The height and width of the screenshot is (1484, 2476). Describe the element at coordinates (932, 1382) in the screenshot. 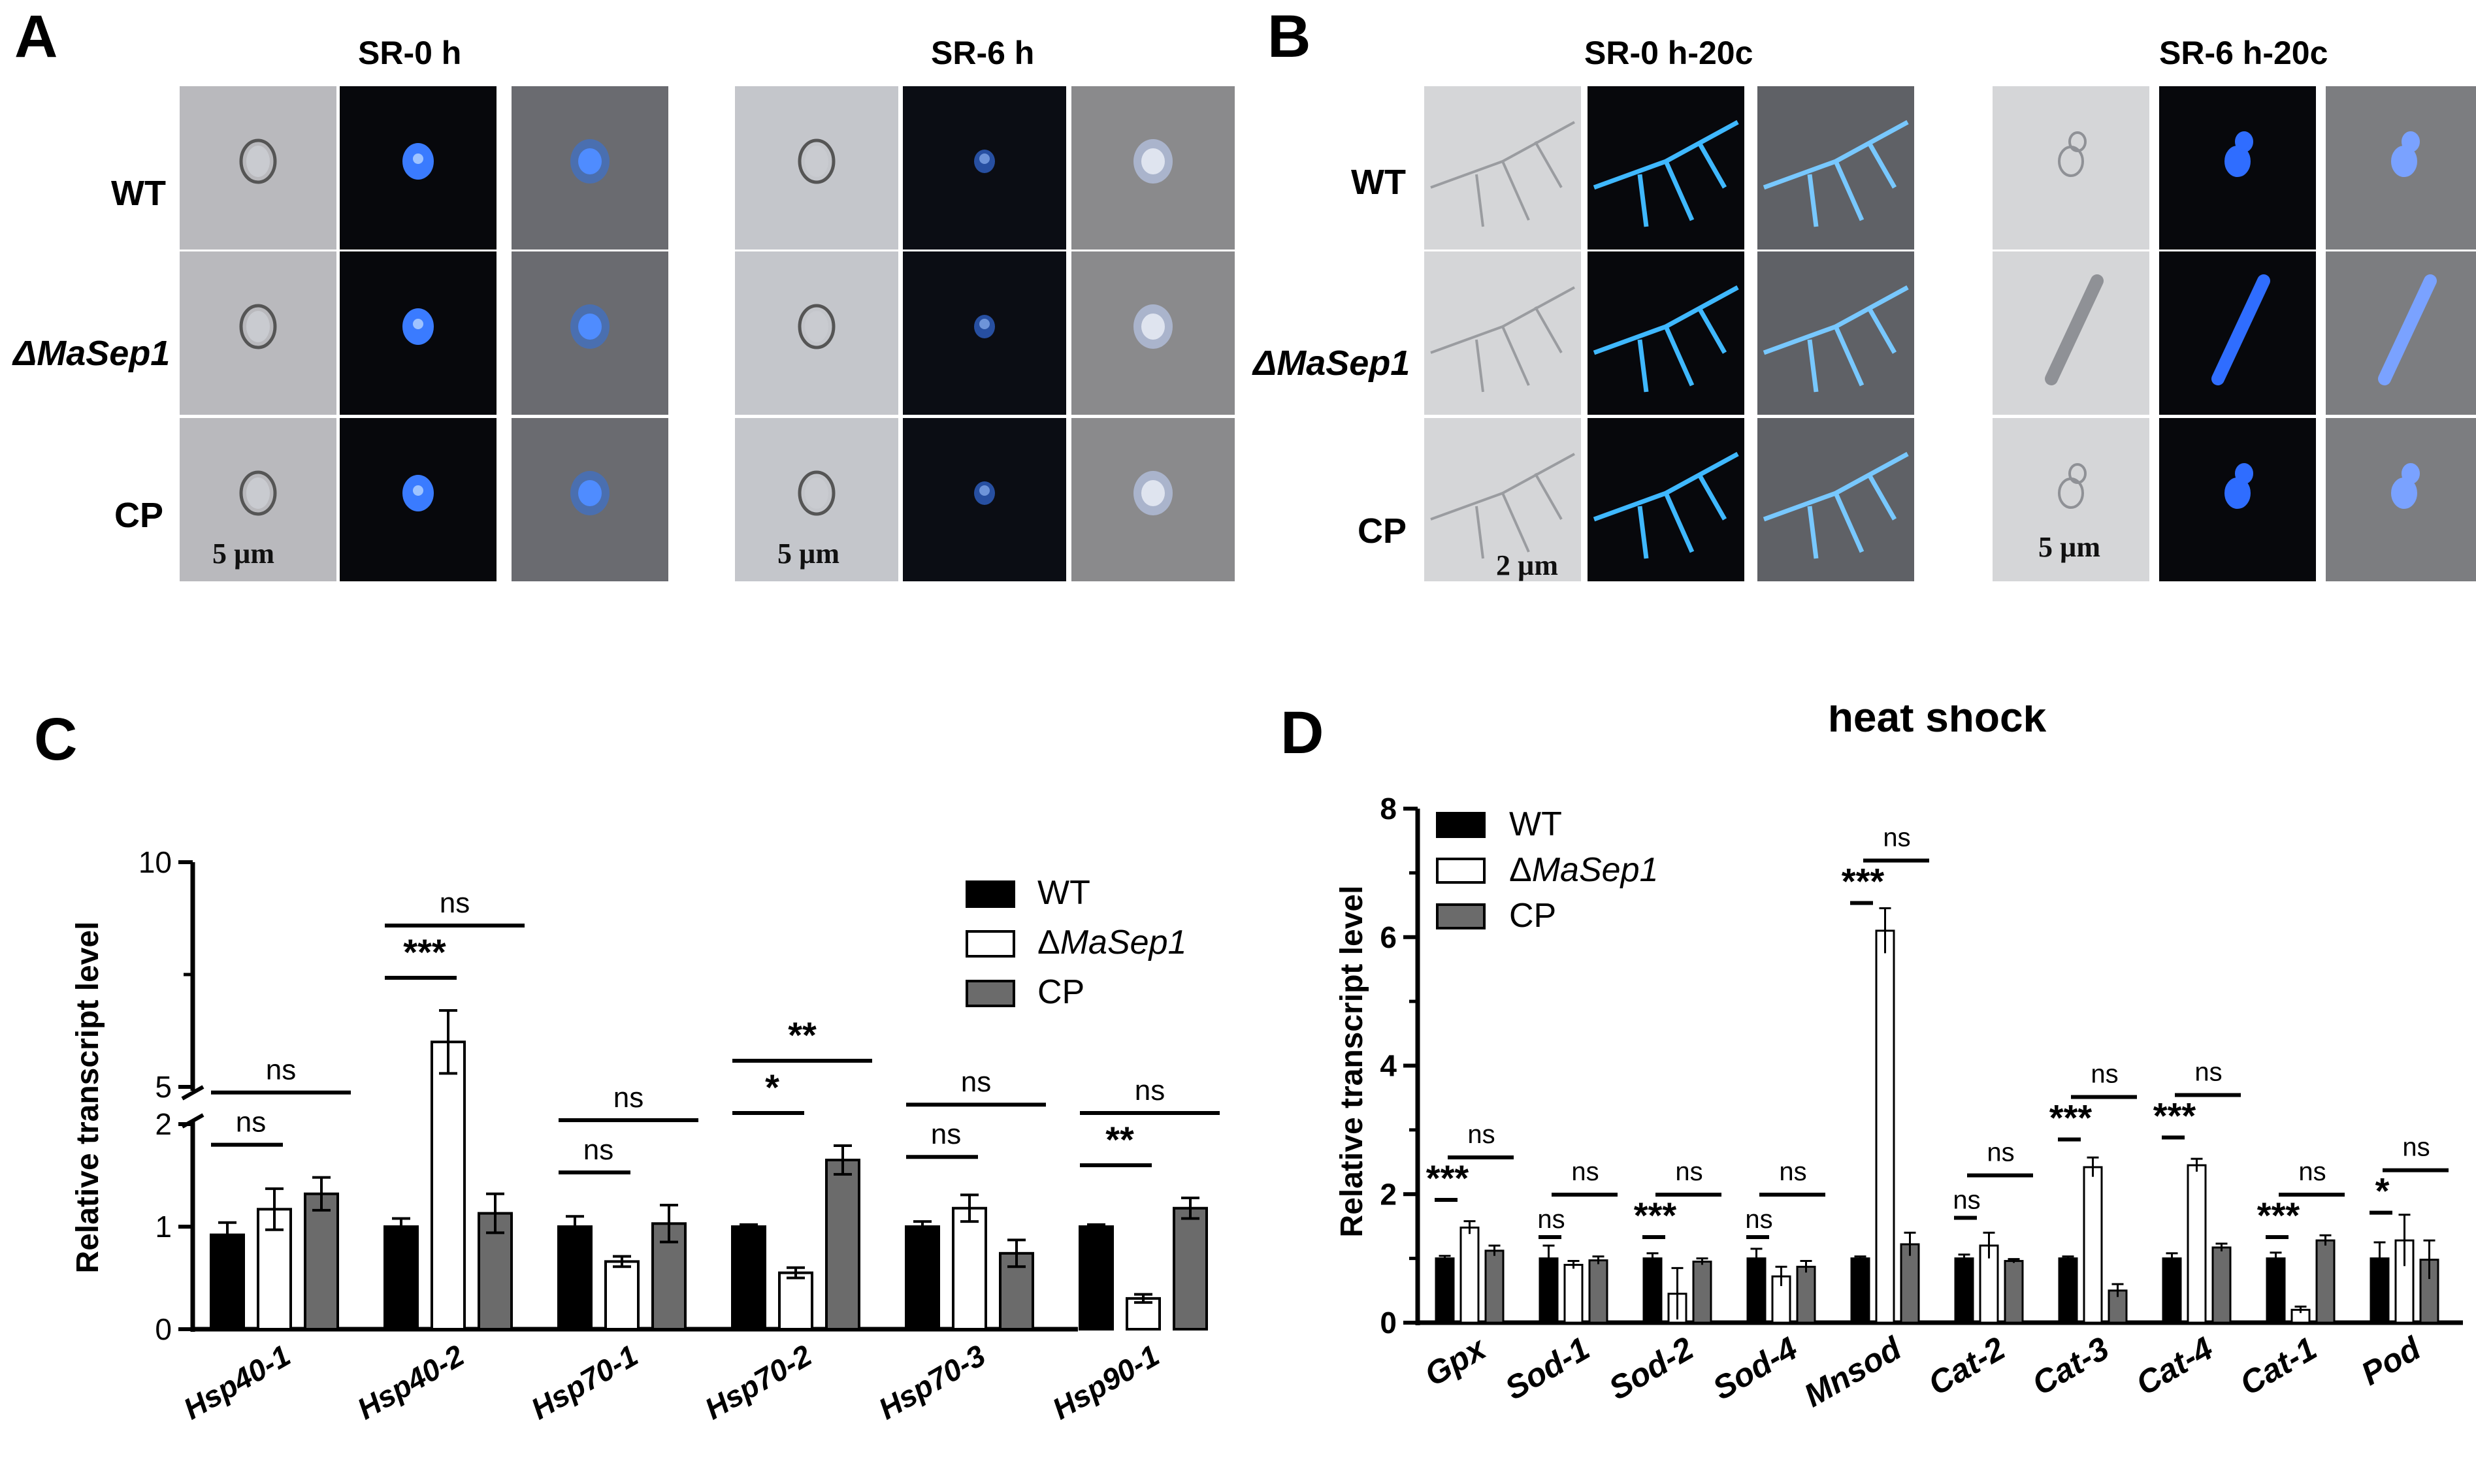

I see `x-tick-label: Hsp70-3` at that location.